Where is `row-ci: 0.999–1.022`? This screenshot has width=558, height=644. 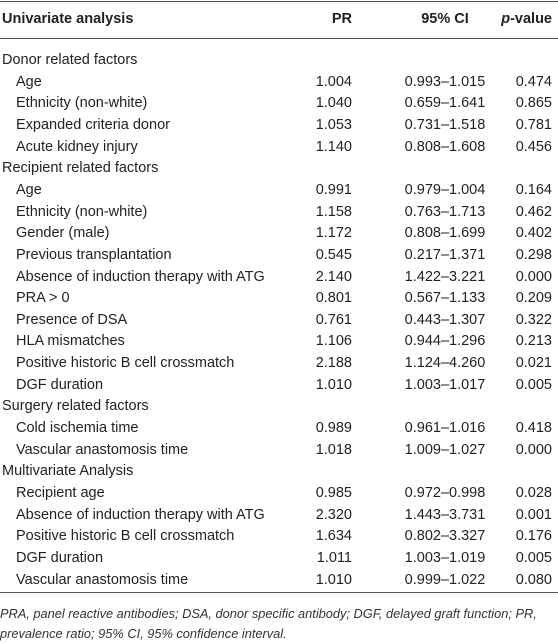
row-ci: 0.999–1.022 is located at coordinates (445, 579).